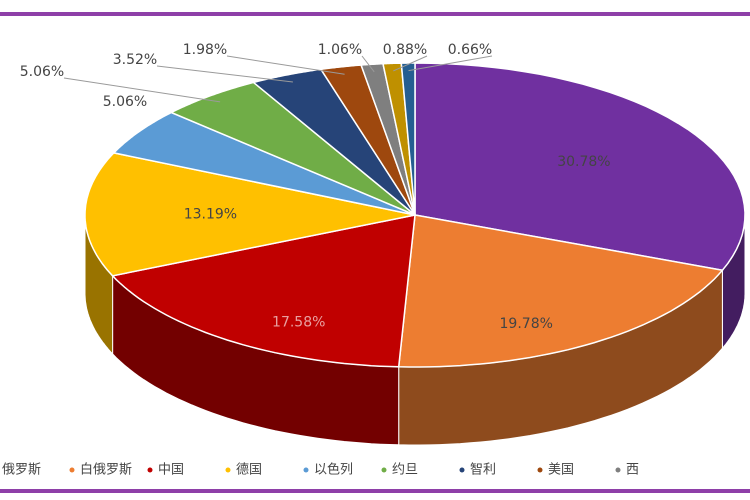 The image size is (750, 500). What do you see at coordinates (249, 470) in the screenshot?
I see `legend-label: 德国` at bounding box center [249, 470].